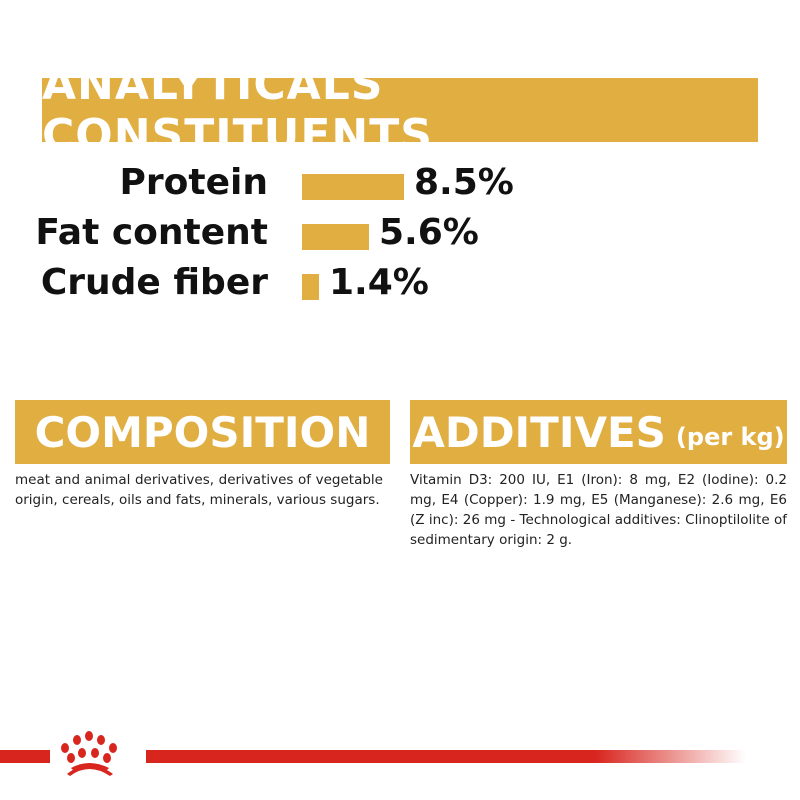 The height and width of the screenshot is (800, 800). Describe the element at coordinates (429, 232) in the screenshot. I see `analytic-value: 5.6%` at that location.